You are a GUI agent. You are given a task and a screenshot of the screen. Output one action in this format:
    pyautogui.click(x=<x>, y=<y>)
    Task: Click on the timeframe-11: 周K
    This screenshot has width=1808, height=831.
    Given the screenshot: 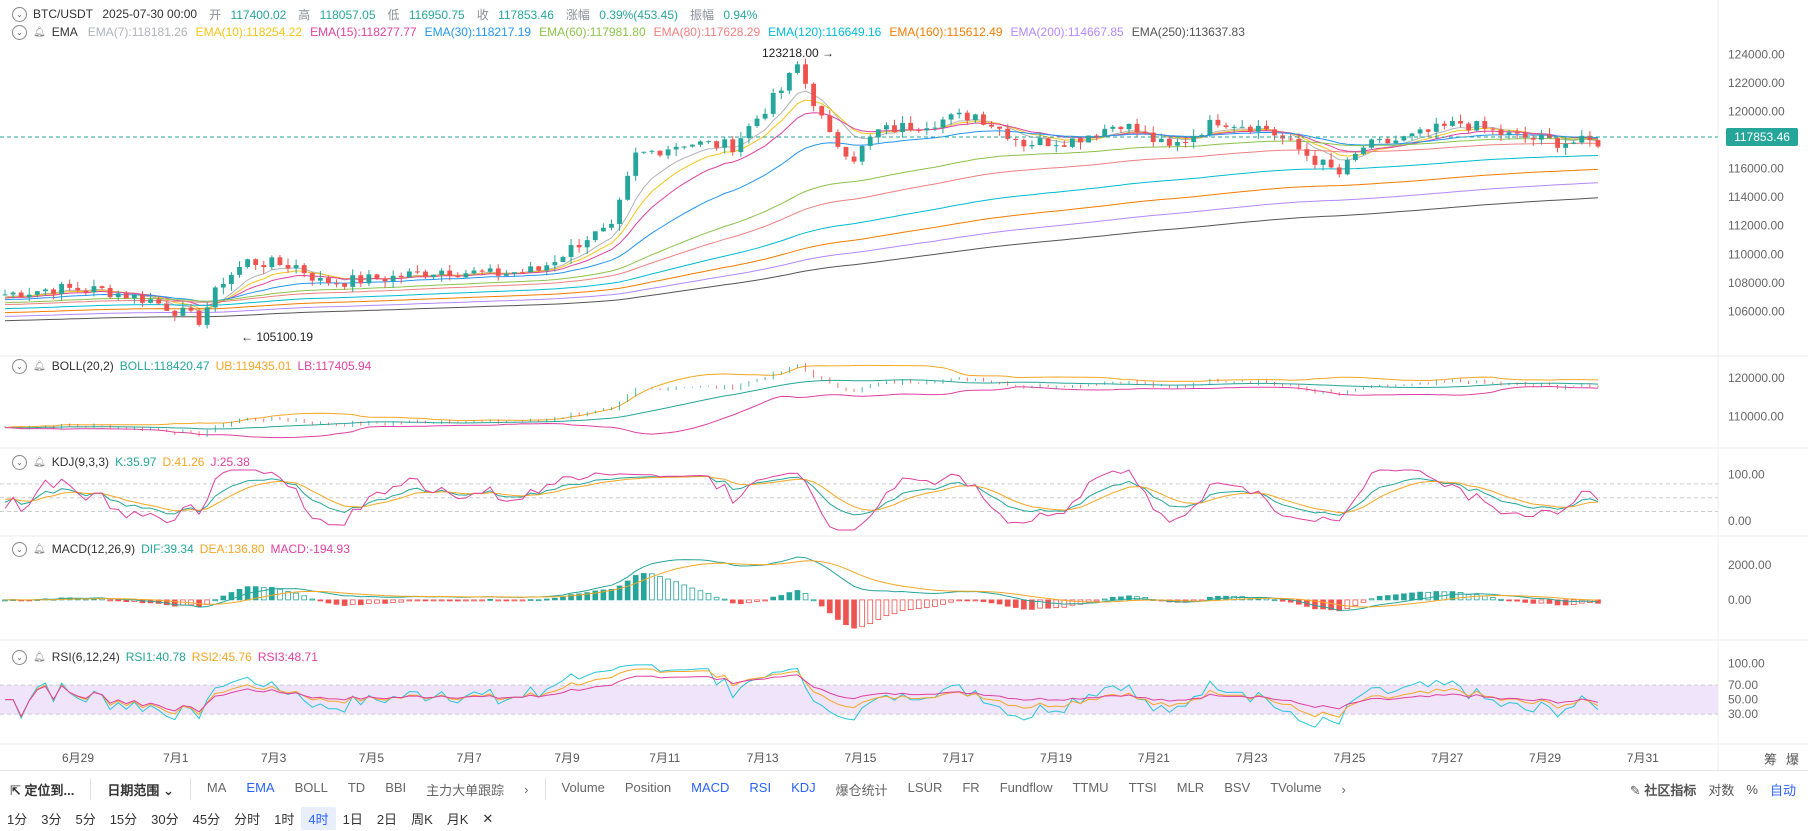 What is the action you would take?
    pyautogui.click(x=422, y=819)
    